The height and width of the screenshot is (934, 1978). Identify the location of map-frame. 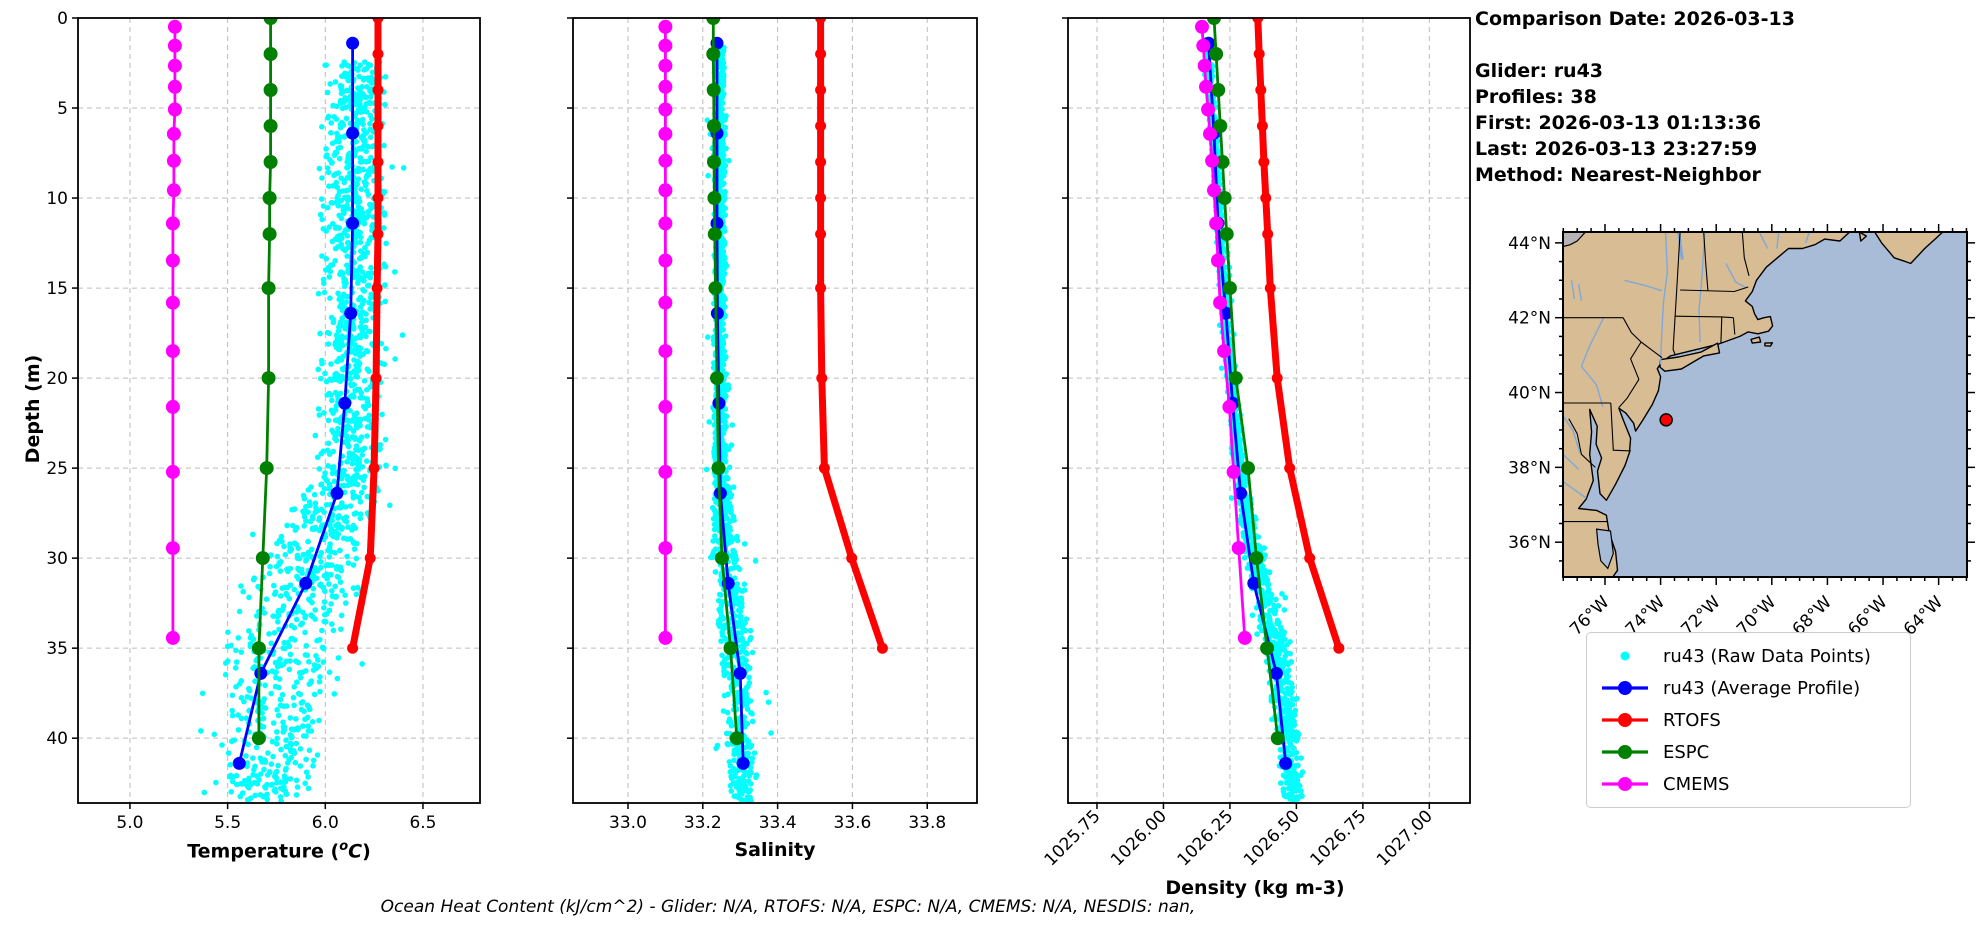
(1765, 404).